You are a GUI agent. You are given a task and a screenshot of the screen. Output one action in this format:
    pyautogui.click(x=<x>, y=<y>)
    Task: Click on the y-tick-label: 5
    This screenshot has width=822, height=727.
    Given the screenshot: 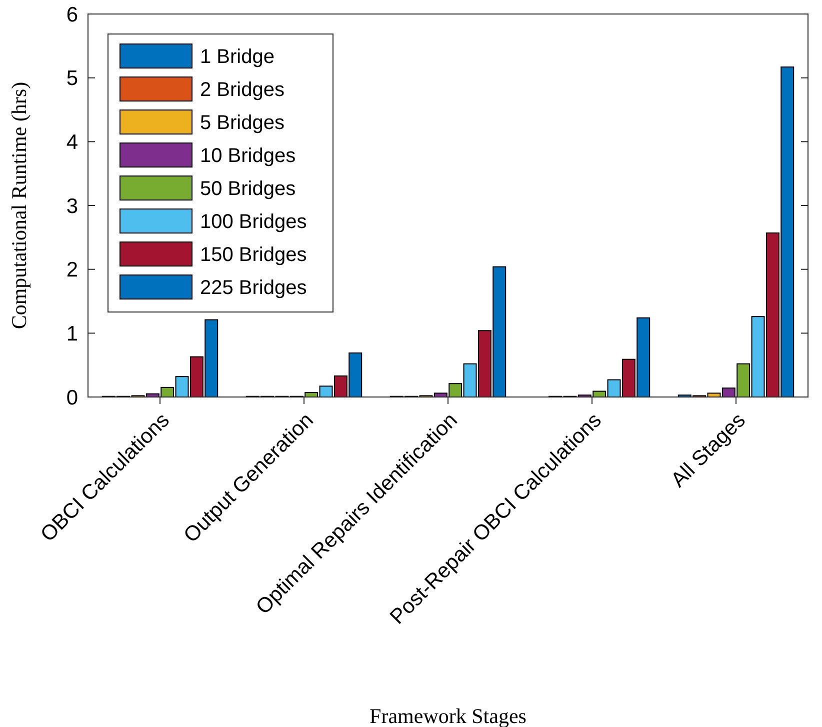 What is the action you would take?
    pyautogui.click(x=72, y=78)
    